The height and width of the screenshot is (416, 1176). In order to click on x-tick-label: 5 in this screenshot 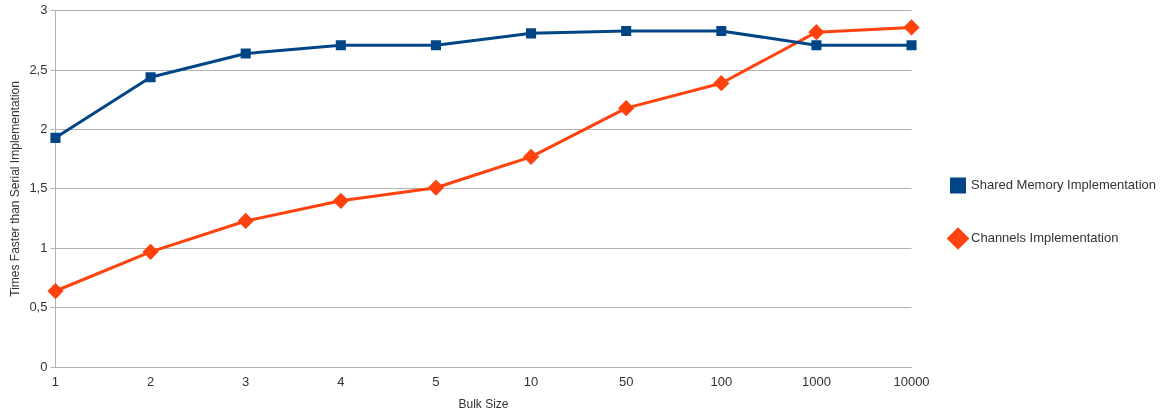, I will do `click(436, 382)`.